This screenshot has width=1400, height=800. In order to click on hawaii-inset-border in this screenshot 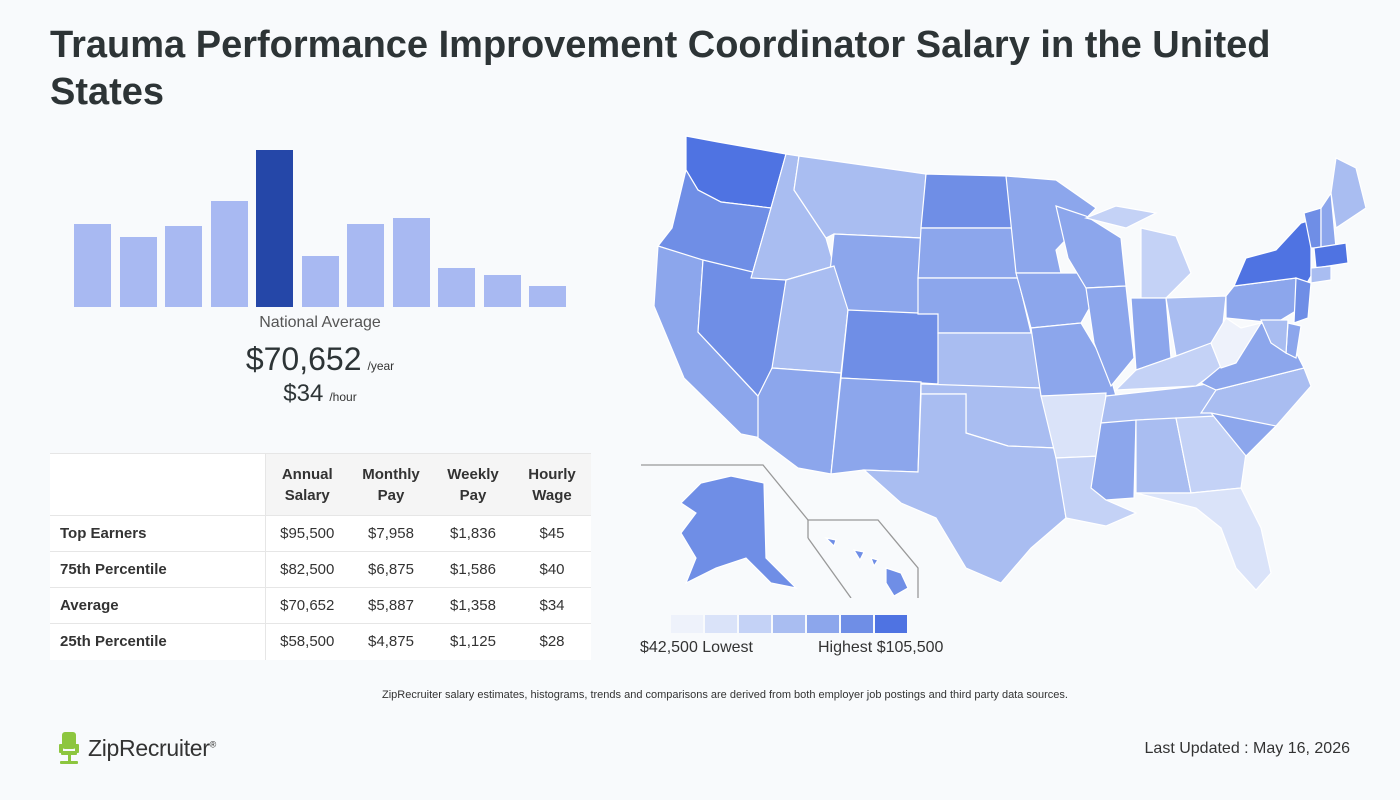, I will do `click(863, 558)`.